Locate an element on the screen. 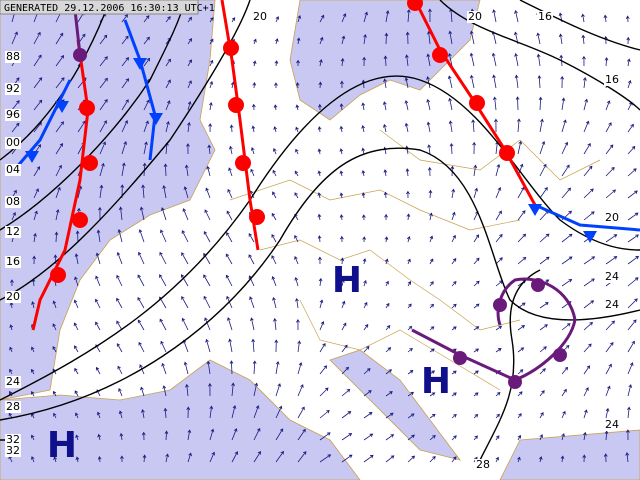 The width and height of the screenshot is (640, 480). border-line is located at coordinates (400, 345).